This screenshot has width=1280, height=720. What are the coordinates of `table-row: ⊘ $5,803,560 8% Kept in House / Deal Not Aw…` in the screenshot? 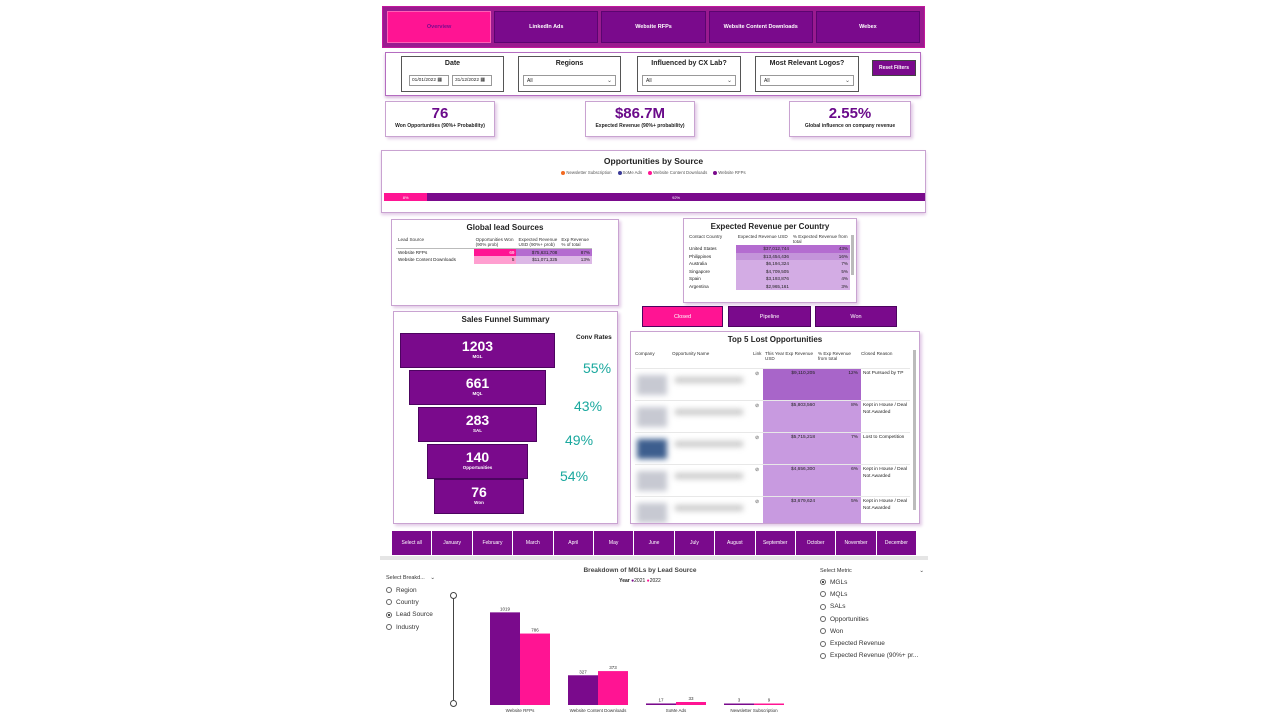 It's located at (772, 416).